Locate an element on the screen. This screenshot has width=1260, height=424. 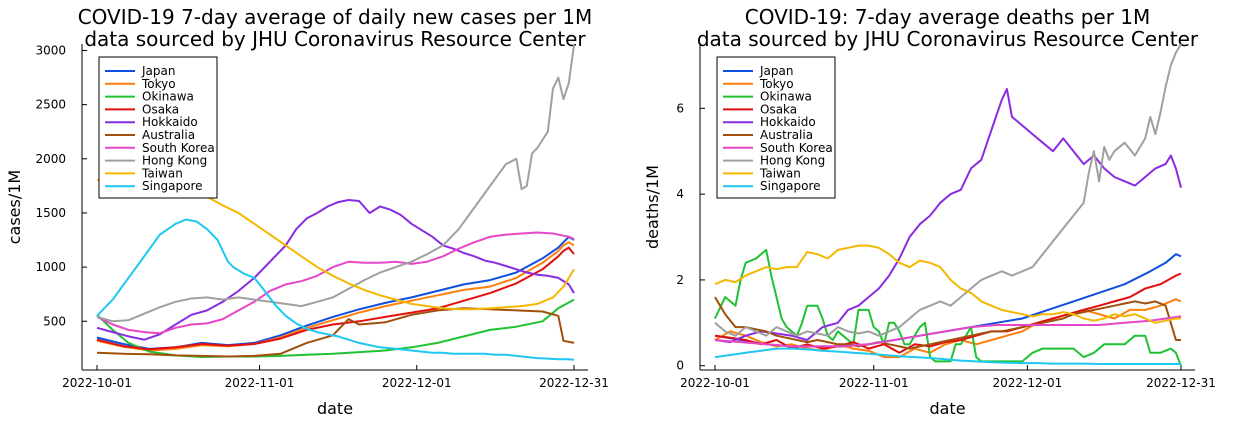
y-tick-label: 3000 is located at coordinates (50, 50).